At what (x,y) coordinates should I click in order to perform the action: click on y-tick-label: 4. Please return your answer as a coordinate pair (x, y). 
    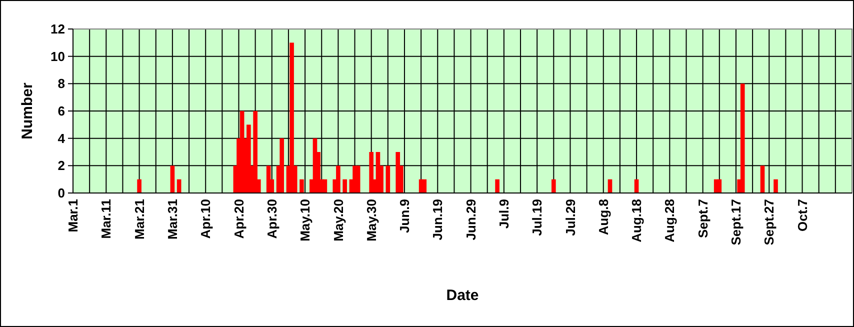
    Looking at the image, I should click on (62, 138).